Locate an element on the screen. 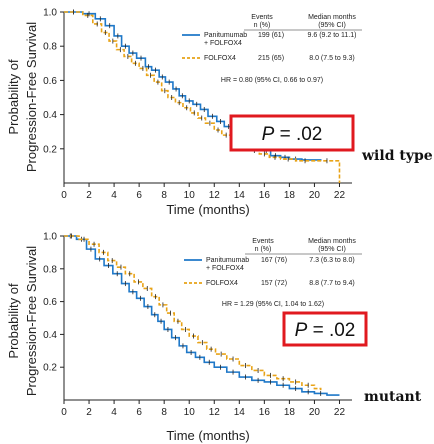  legend-events-value: 215 (65) is located at coordinates (271, 58).